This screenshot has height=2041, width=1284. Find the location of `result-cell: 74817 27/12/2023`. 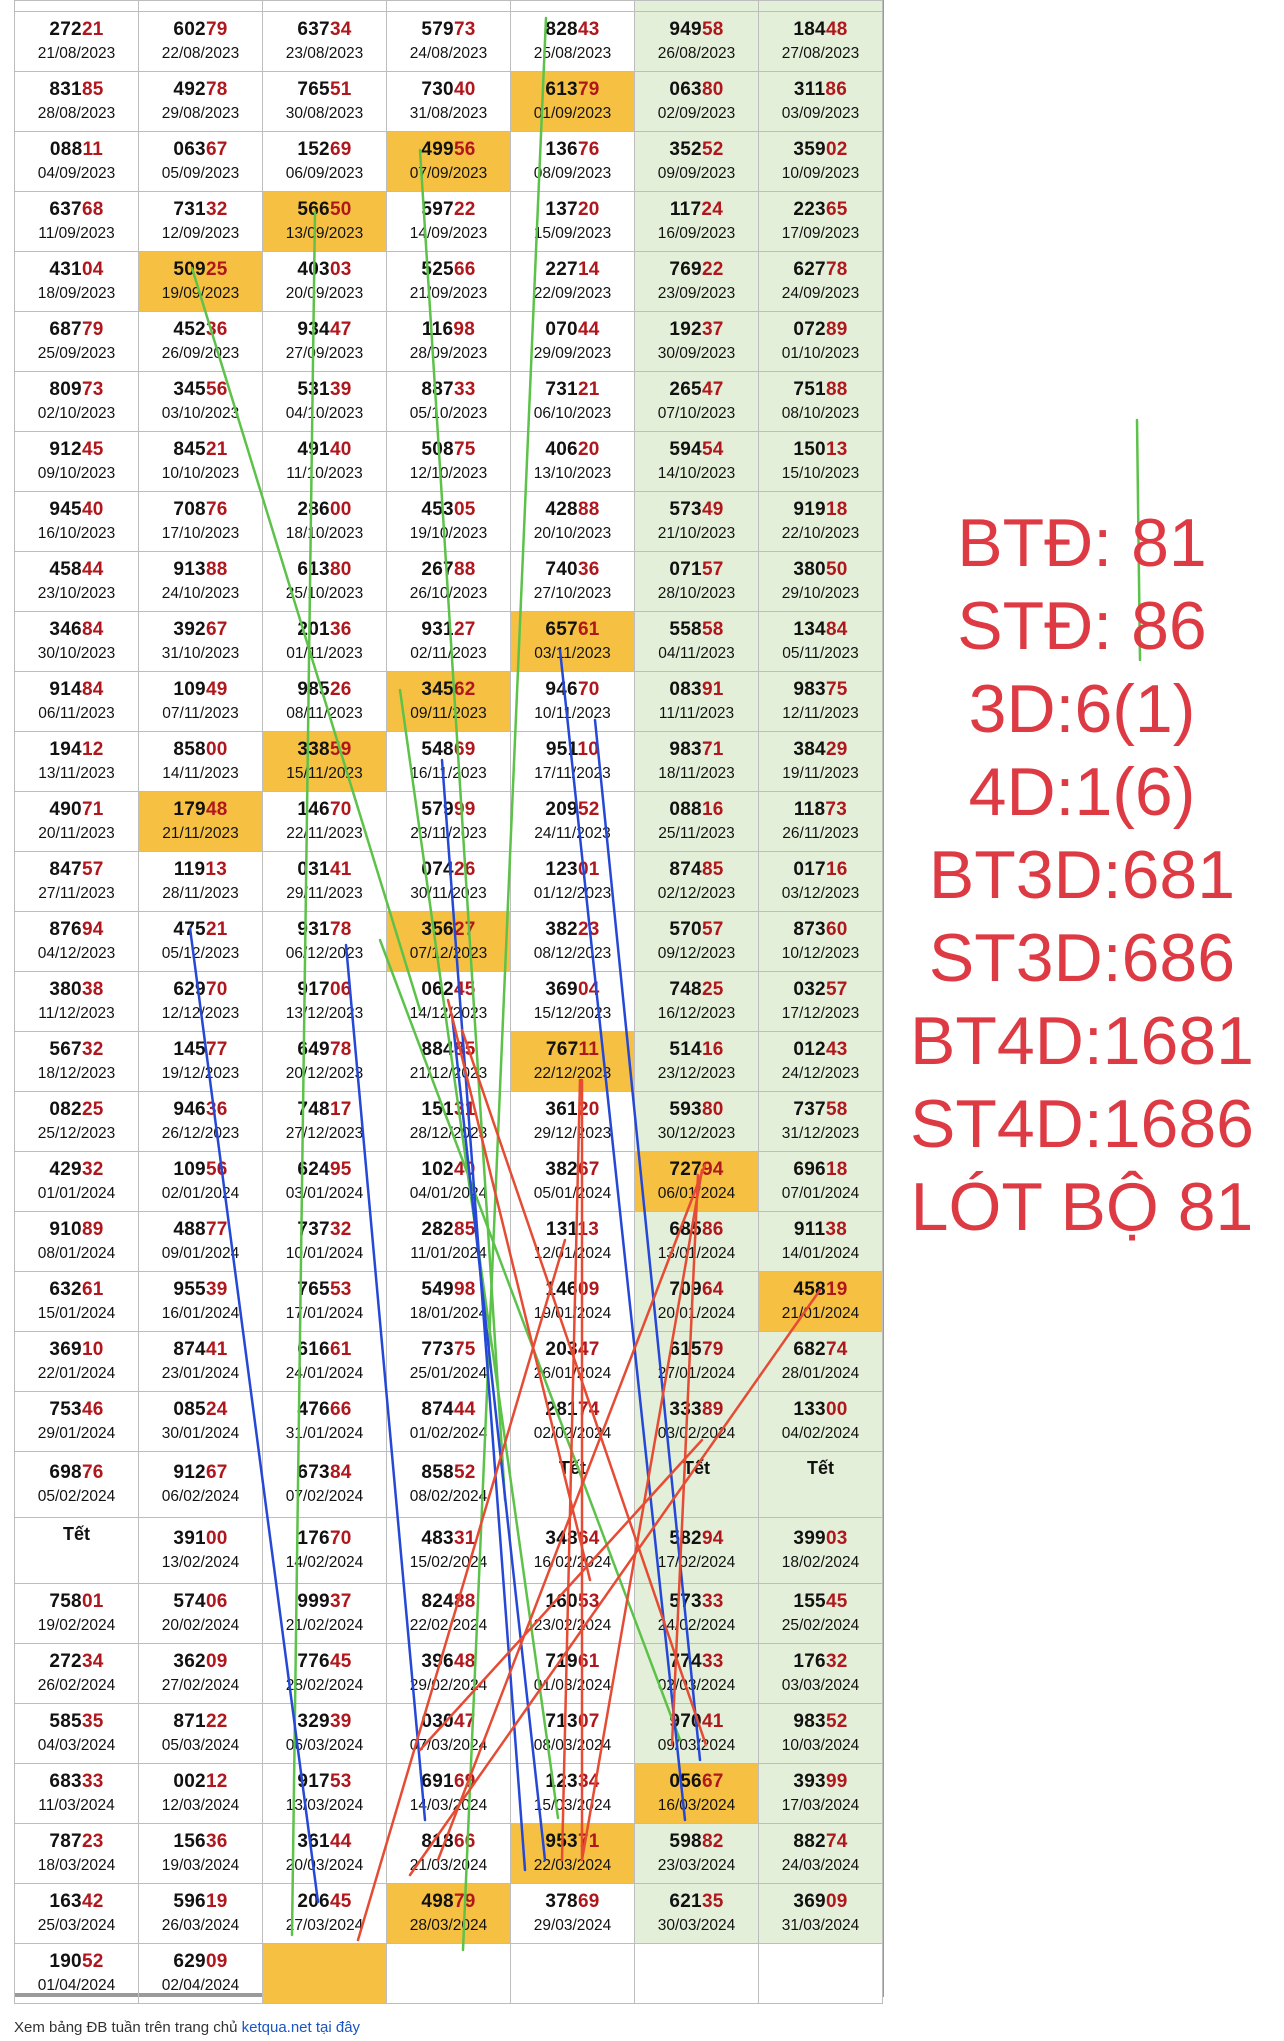

result-cell: 74817 27/12/2023 is located at coordinates (324, 1121).